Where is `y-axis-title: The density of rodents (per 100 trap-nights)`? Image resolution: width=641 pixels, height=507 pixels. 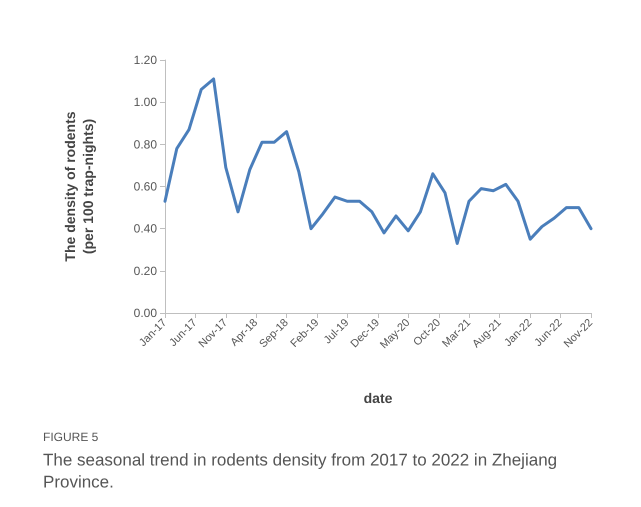 y-axis-title: The density of rodents (per 100 trap-nights) is located at coordinates (79, 186).